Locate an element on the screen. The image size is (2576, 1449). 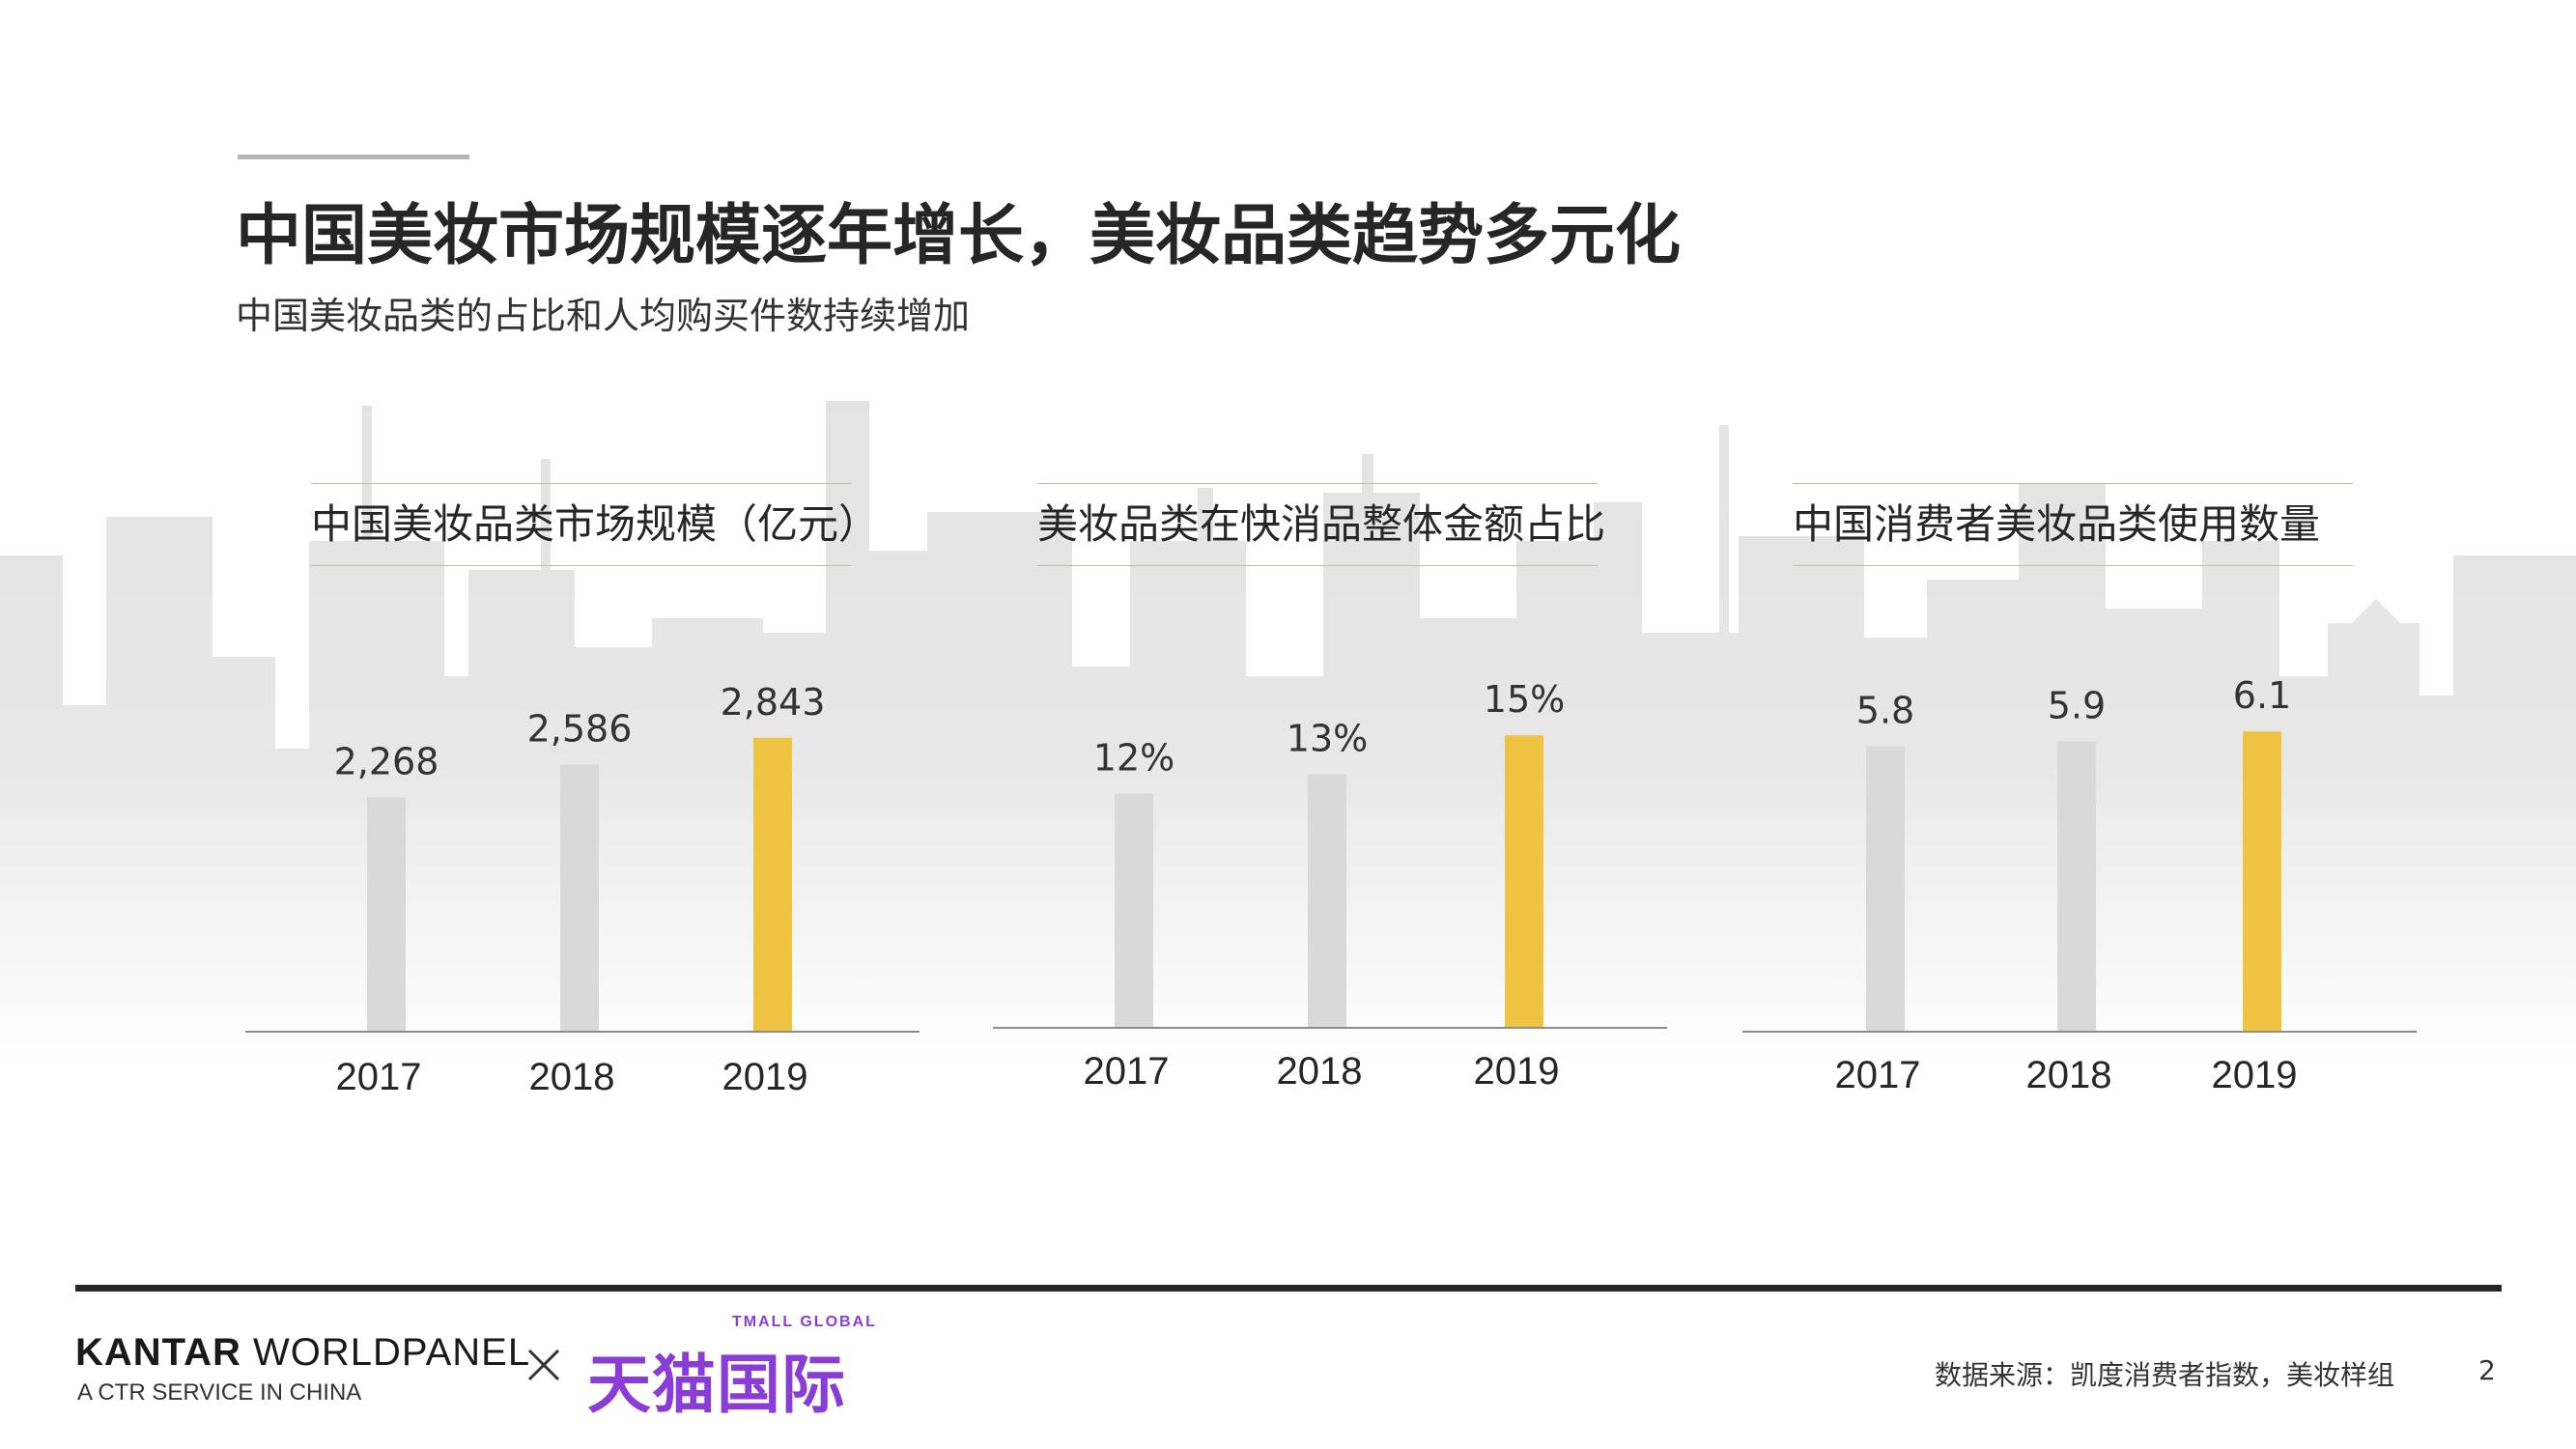
data-label-2019: 15% is located at coordinates (1524, 699).